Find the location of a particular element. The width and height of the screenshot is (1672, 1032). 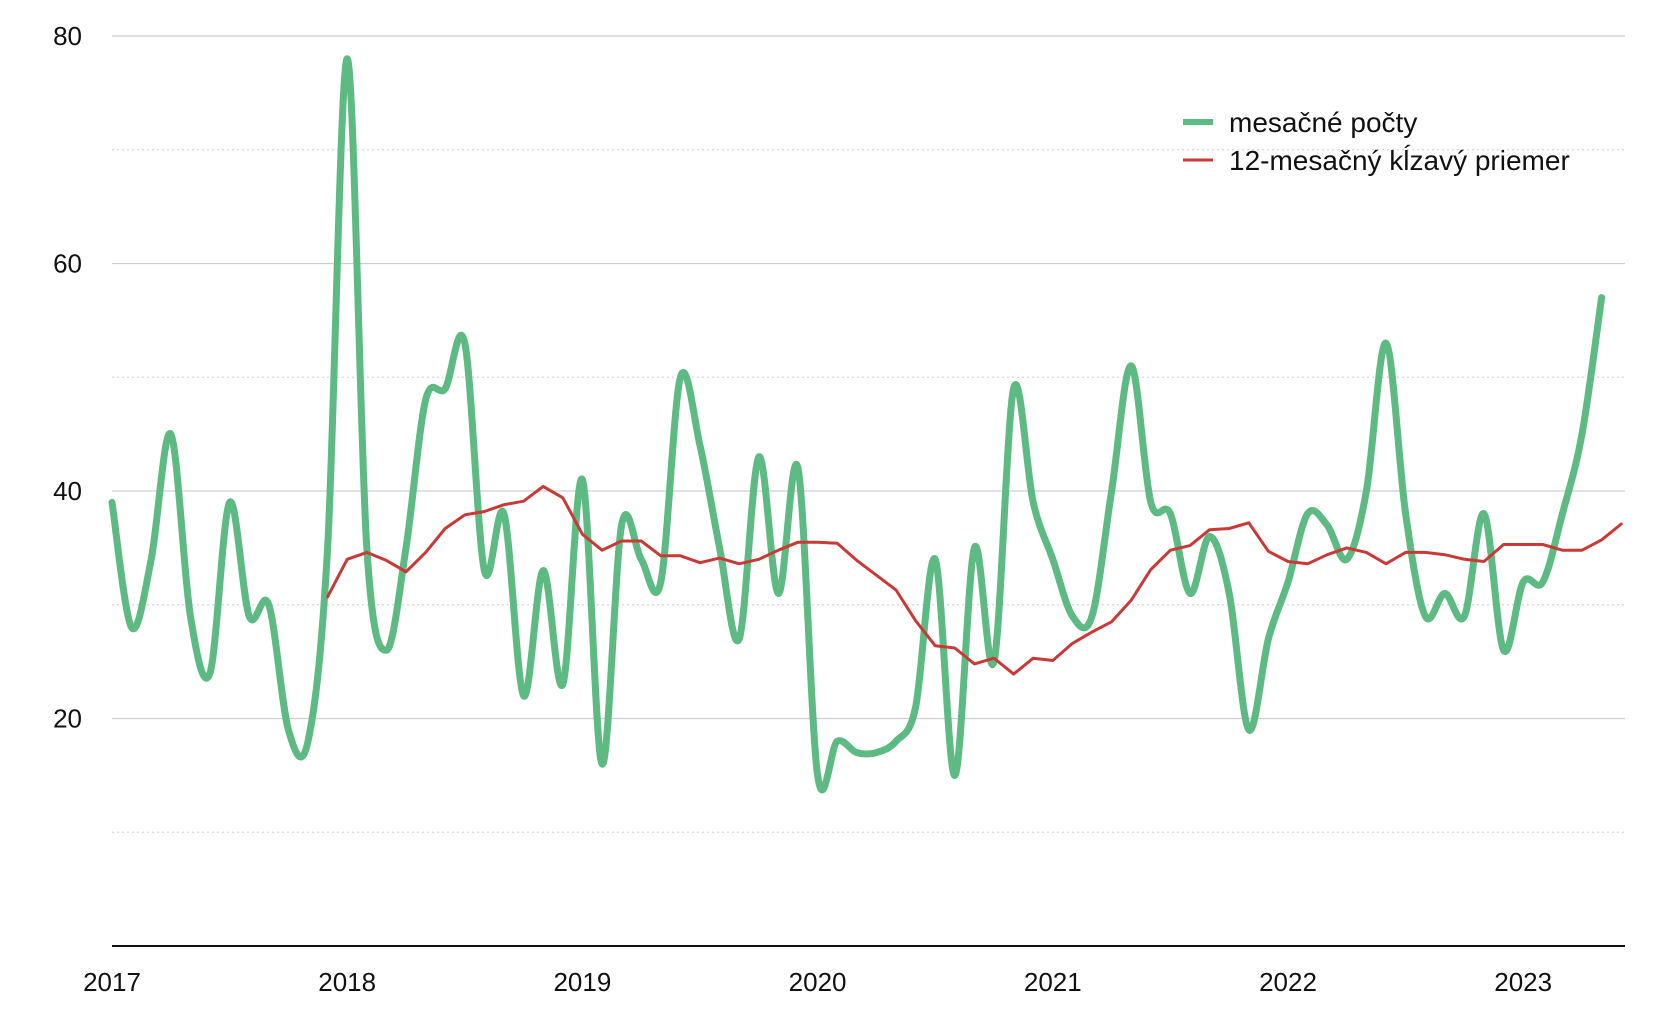

y-tick-label: 60 is located at coordinates (67, 264).